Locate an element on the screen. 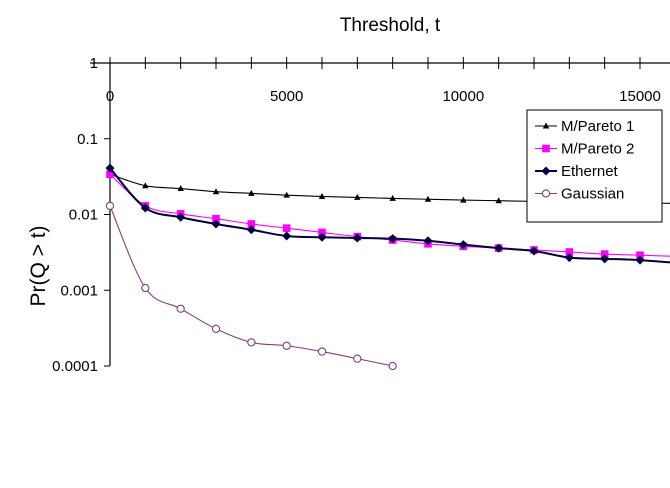 This screenshot has height=488, width=670. legend-item-m-pareto-2: M/Pareto 2 is located at coordinates (584, 149).